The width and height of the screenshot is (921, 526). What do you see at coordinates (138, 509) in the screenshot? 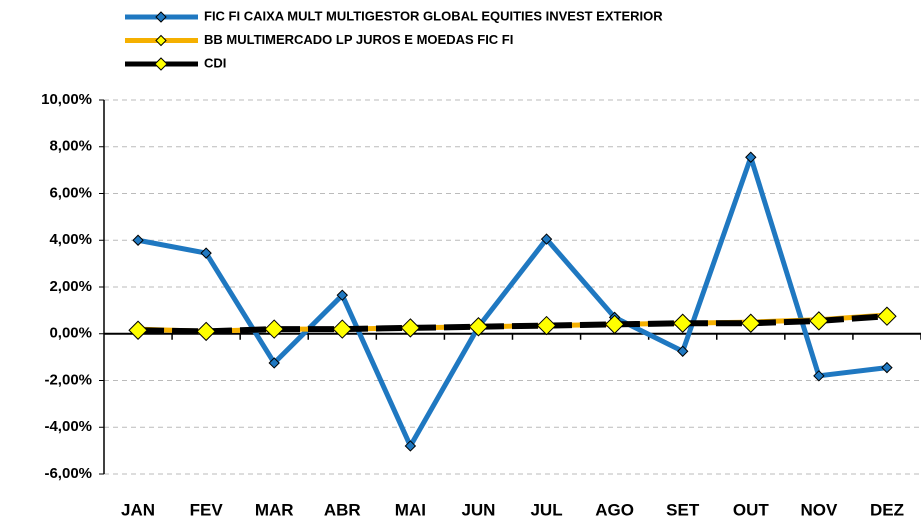
I see `x-tick-label: JAN` at bounding box center [138, 509].